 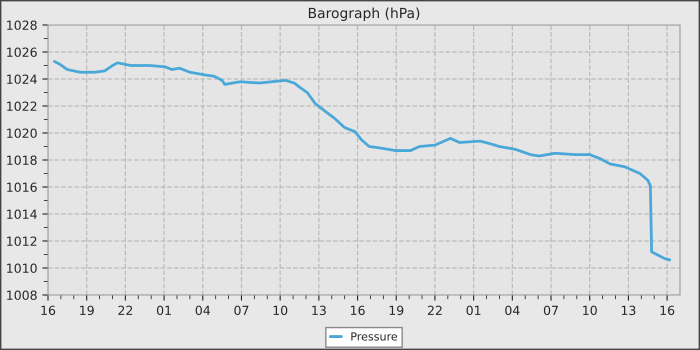 What do you see at coordinates (22, 25) in the screenshot?
I see `y-tick-label: 1028` at bounding box center [22, 25].